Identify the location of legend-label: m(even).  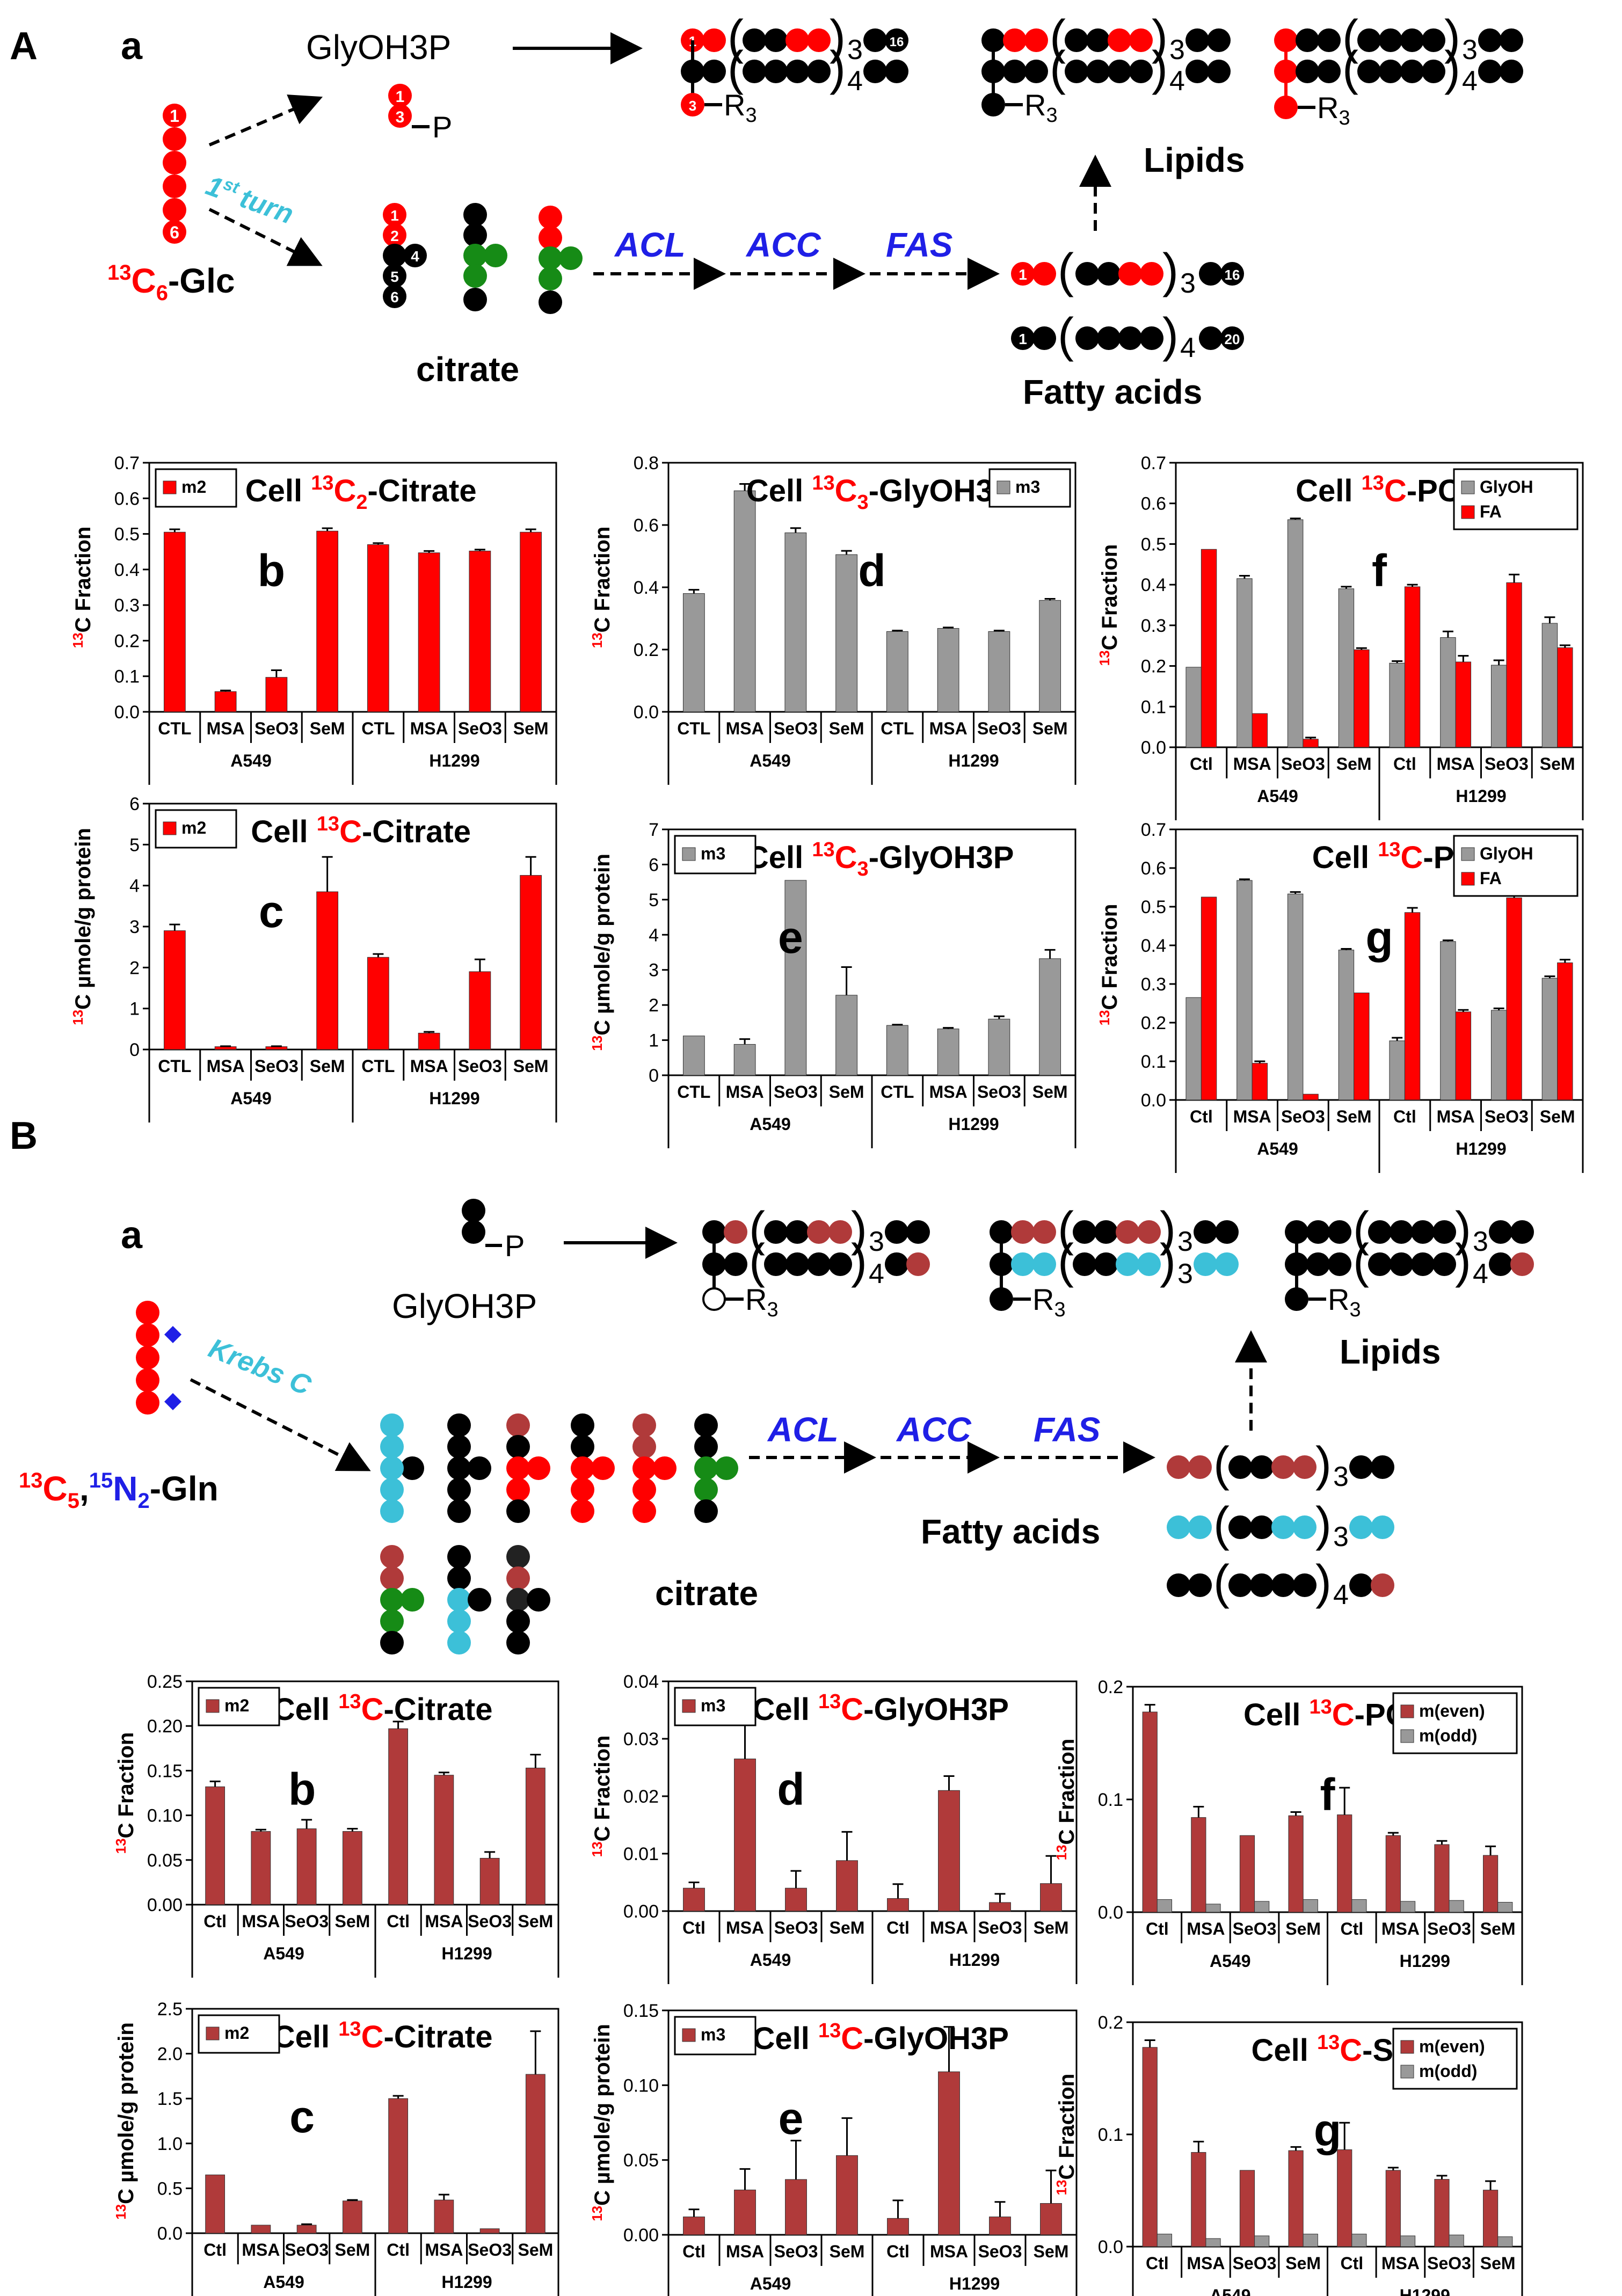
(1452, 2047).